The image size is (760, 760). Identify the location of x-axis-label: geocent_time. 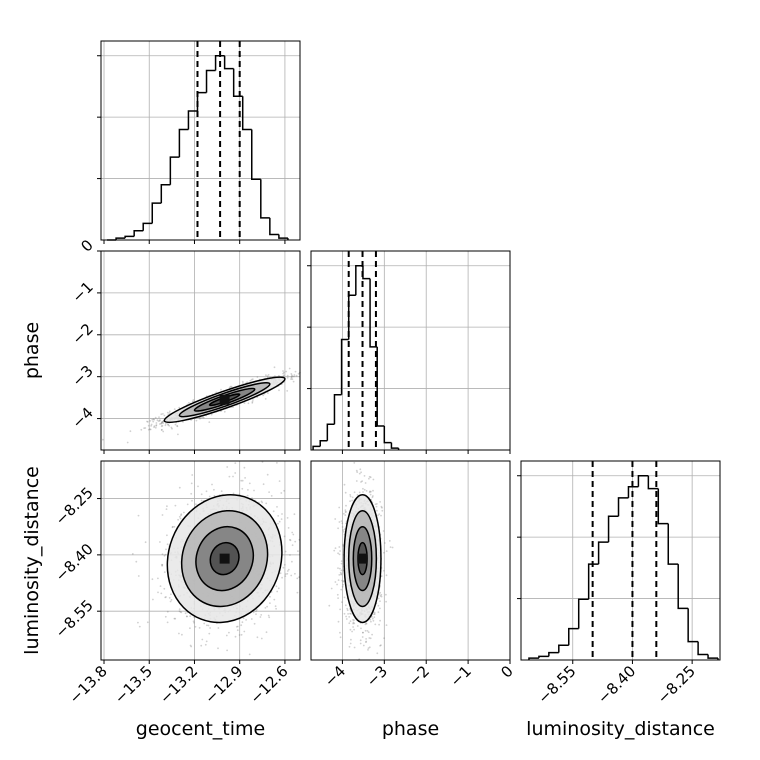
(200, 729).